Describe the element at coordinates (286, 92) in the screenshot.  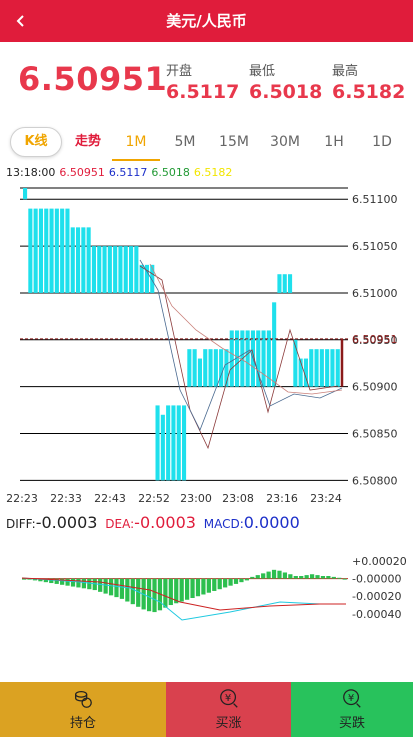
I see `low-value: 6.5018` at that location.